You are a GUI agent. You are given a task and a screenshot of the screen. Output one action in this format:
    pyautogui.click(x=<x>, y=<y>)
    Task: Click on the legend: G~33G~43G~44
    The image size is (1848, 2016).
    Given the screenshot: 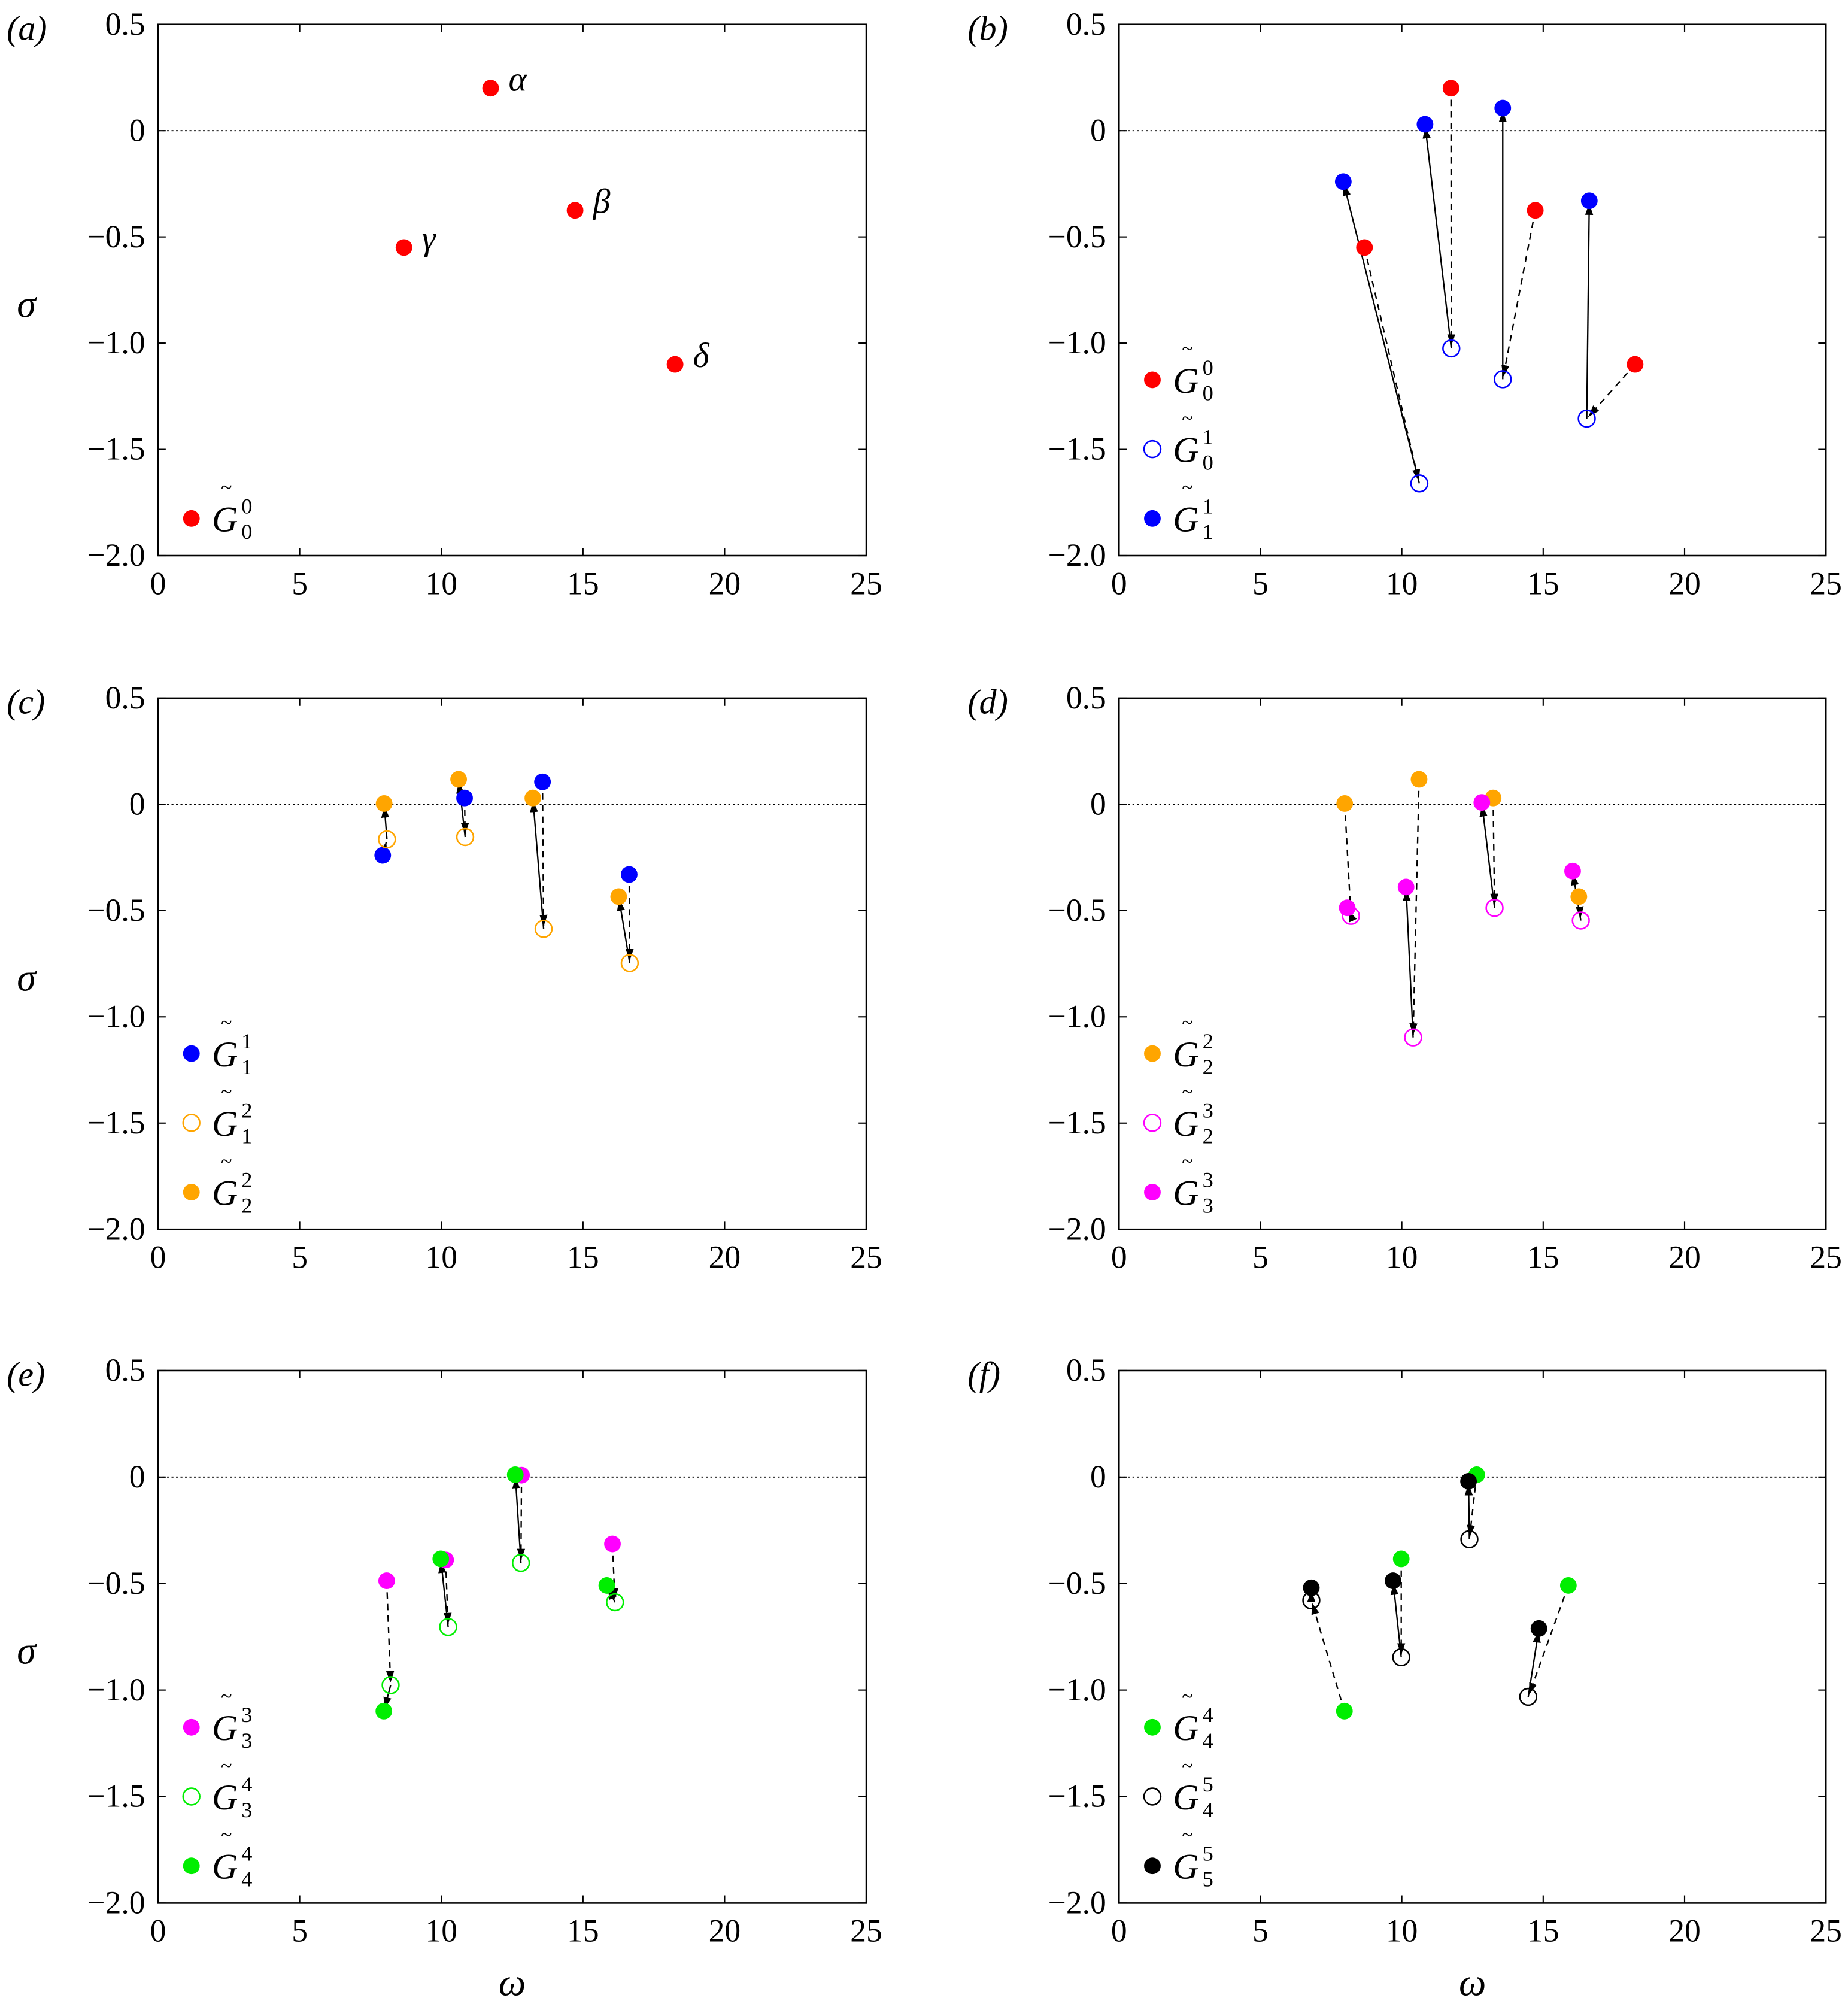 What is the action you would take?
    pyautogui.click(x=217, y=1788)
    